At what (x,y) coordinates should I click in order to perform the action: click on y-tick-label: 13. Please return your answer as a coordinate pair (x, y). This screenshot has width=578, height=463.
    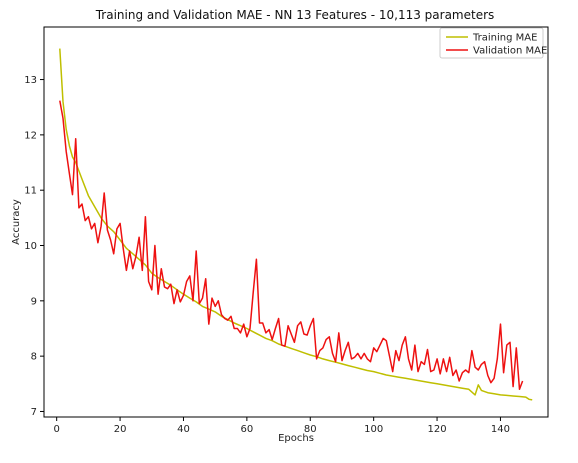
    Looking at the image, I should click on (30, 80).